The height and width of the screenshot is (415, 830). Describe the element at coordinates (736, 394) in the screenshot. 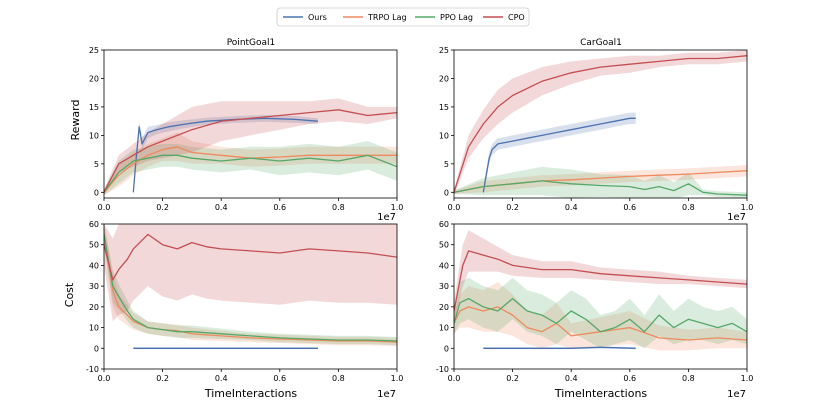

I see `x-exponent-cargoal-cost: 1e7` at that location.